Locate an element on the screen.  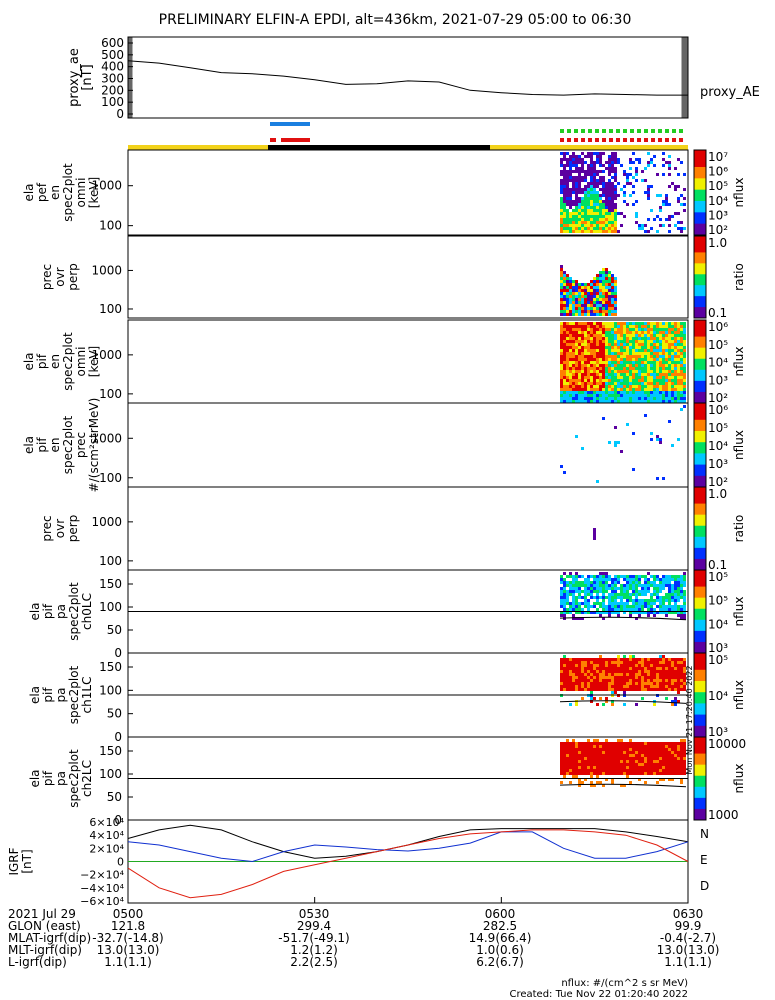
green-dot is located at coordinates (653, 131).